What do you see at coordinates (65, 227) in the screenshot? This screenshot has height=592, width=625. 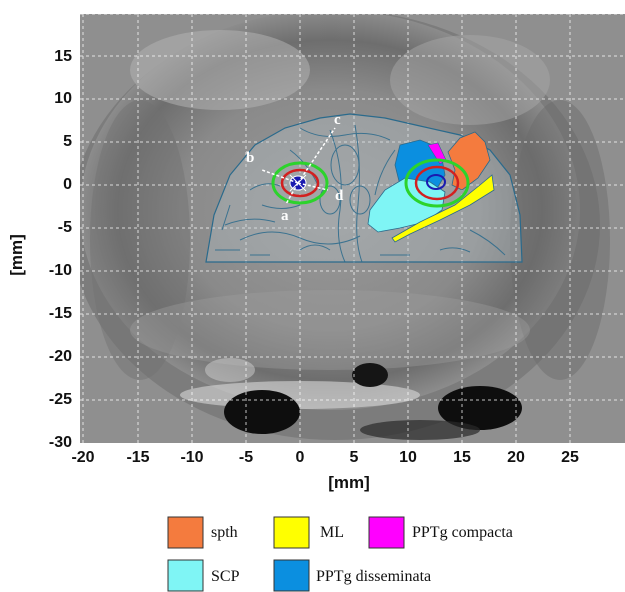 I see `y-tick: -5` at bounding box center [65, 227].